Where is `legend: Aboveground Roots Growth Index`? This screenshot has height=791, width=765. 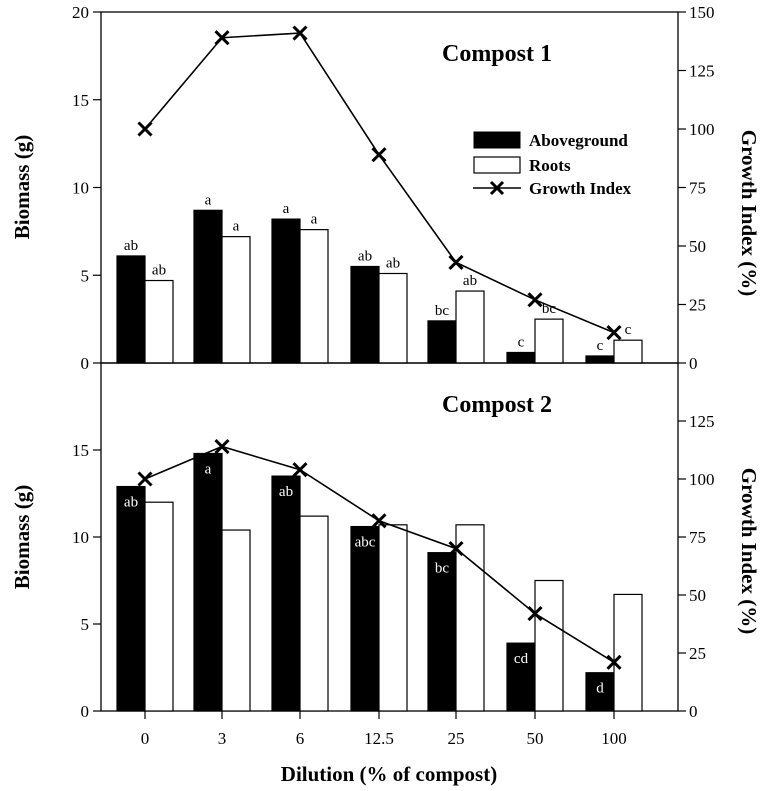
legend: Aboveground Roots Growth Index is located at coordinates (552, 164).